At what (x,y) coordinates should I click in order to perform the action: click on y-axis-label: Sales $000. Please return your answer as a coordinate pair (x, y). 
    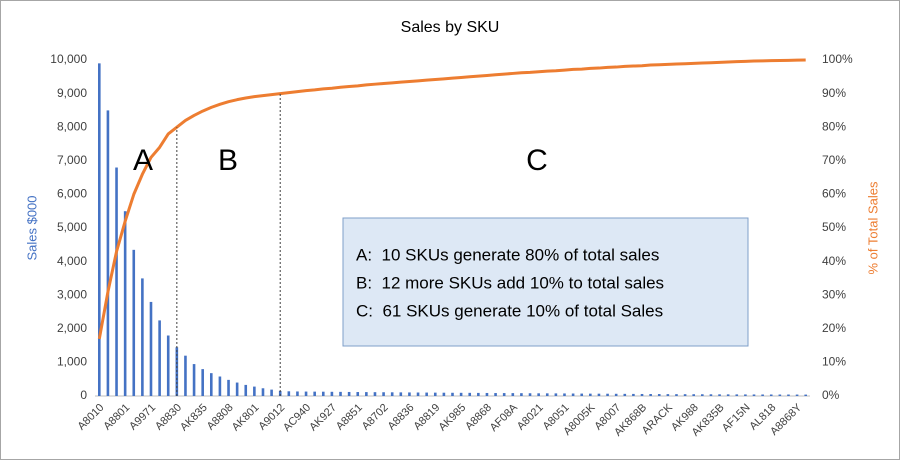
    Looking at the image, I should click on (31, 227).